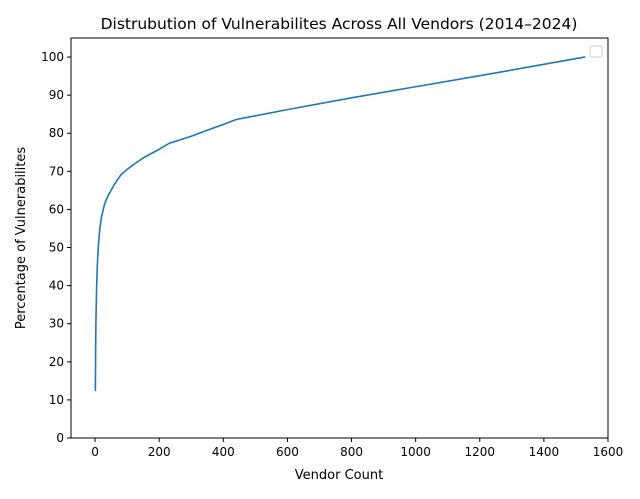 The width and height of the screenshot is (640, 499). What do you see at coordinates (52, 57) in the screenshot?
I see `y-tick-label: 100` at bounding box center [52, 57].